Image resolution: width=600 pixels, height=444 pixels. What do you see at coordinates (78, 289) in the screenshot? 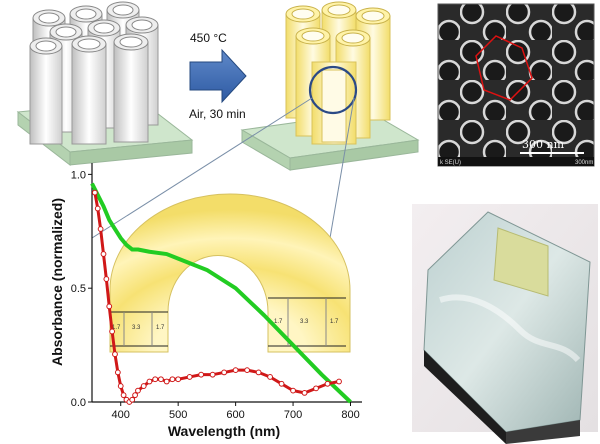
I see `y-tick-label: 0.5` at bounding box center [78, 289].